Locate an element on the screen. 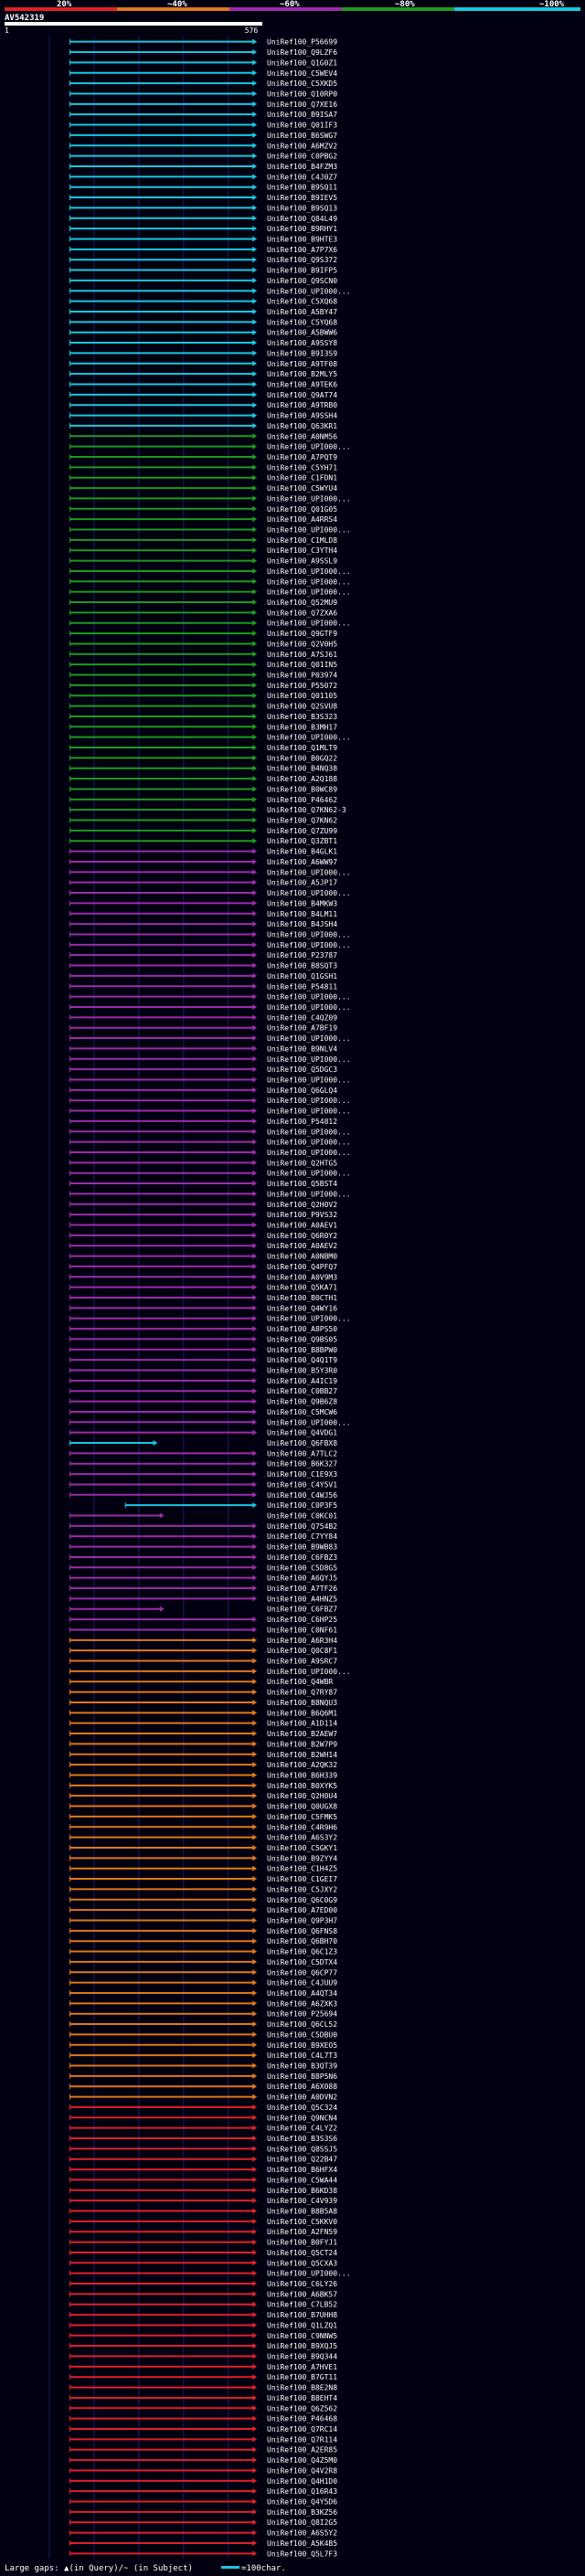 The width and height of the screenshot is (585, 2576). hit-label: UniRef100_C1E9X3 is located at coordinates (302, 1474).